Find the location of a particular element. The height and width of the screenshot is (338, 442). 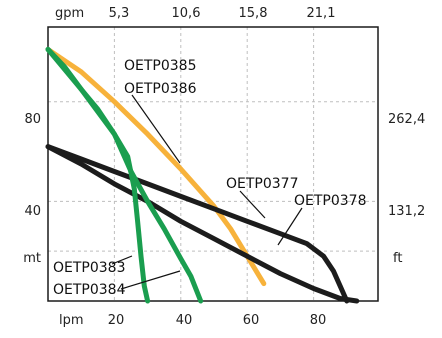

bottom-tick-label: 80 is located at coordinates (318, 320).